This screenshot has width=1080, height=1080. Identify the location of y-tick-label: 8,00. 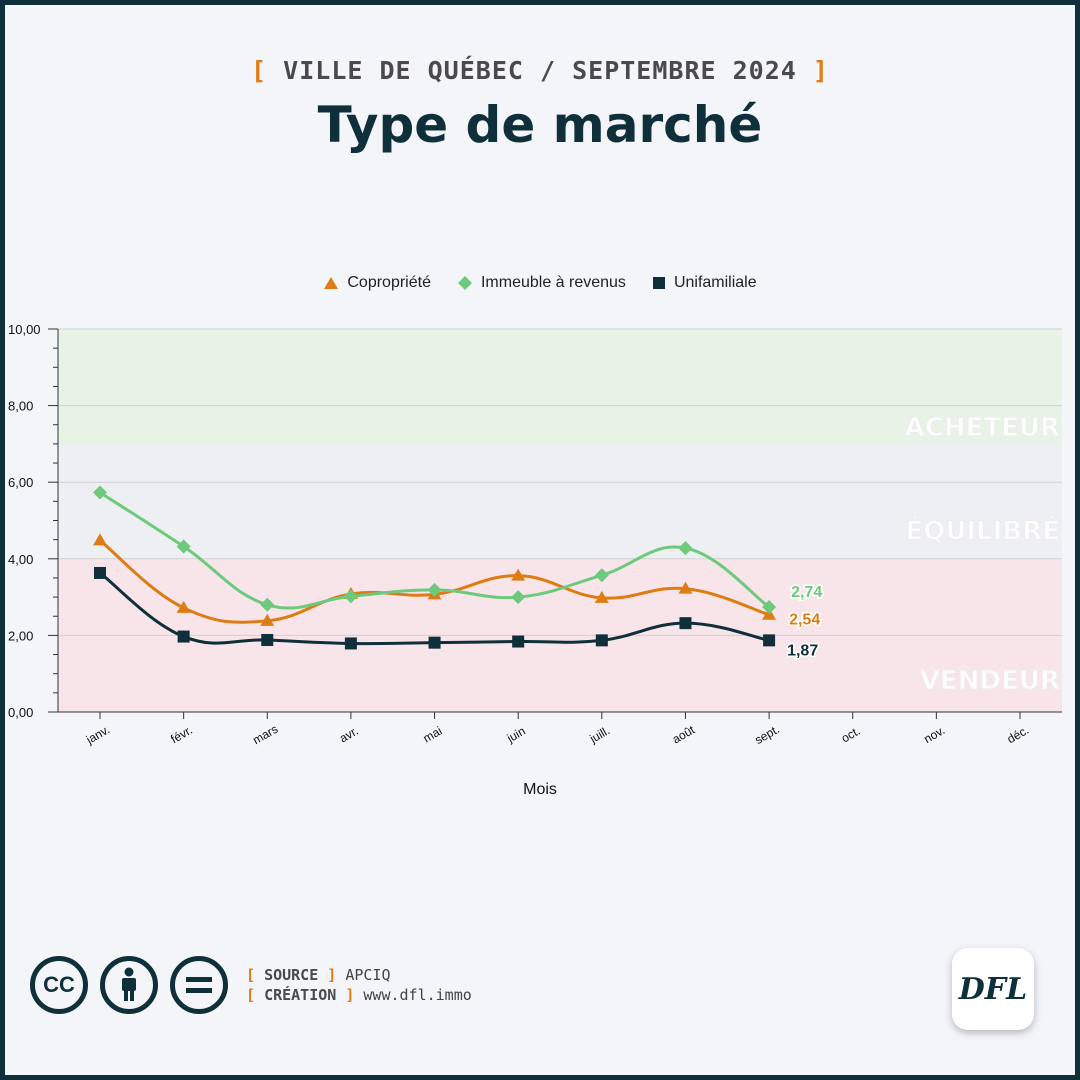
(20, 406).